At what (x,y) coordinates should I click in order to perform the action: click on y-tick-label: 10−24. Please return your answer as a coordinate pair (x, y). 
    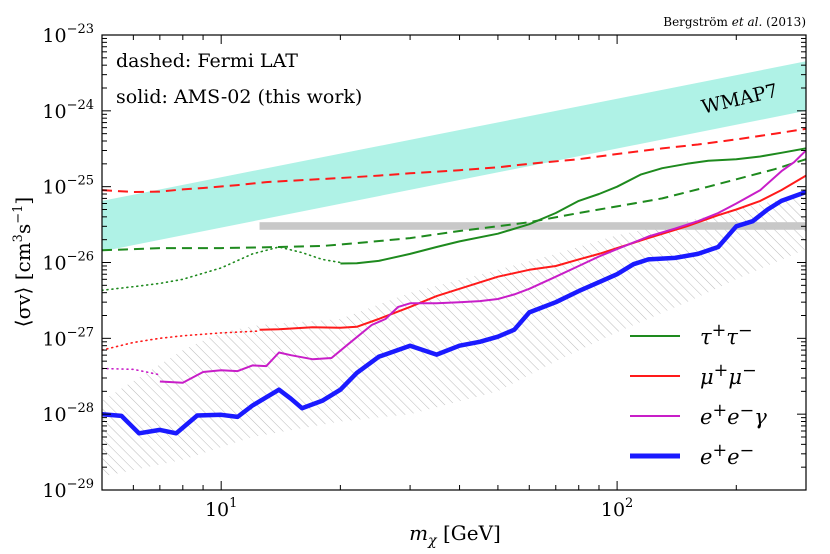
    Looking at the image, I should click on (68, 110).